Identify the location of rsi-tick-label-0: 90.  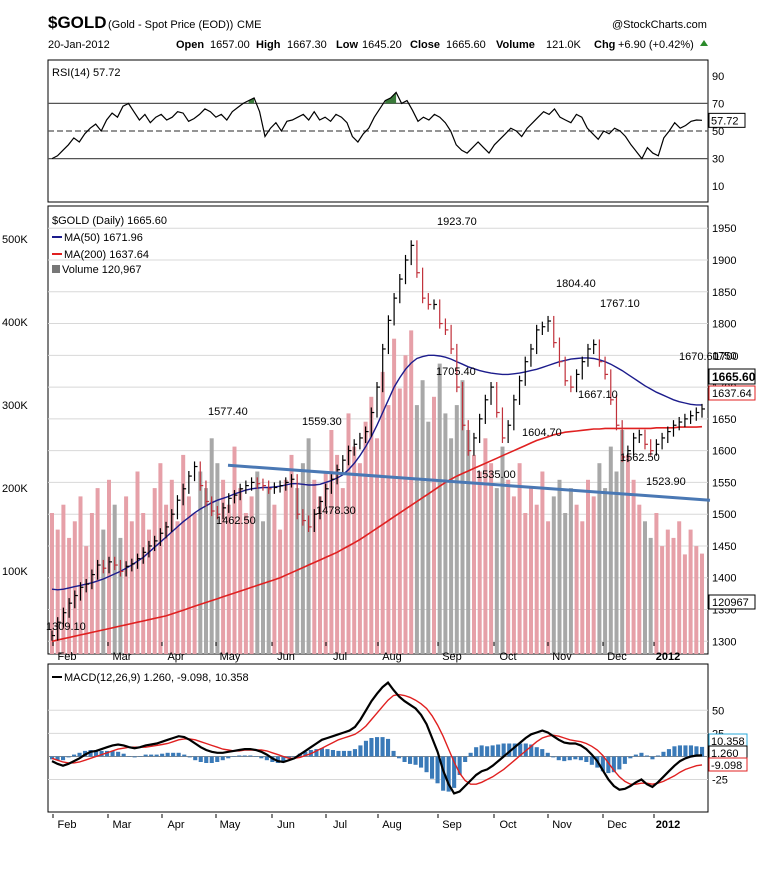
(718, 77).